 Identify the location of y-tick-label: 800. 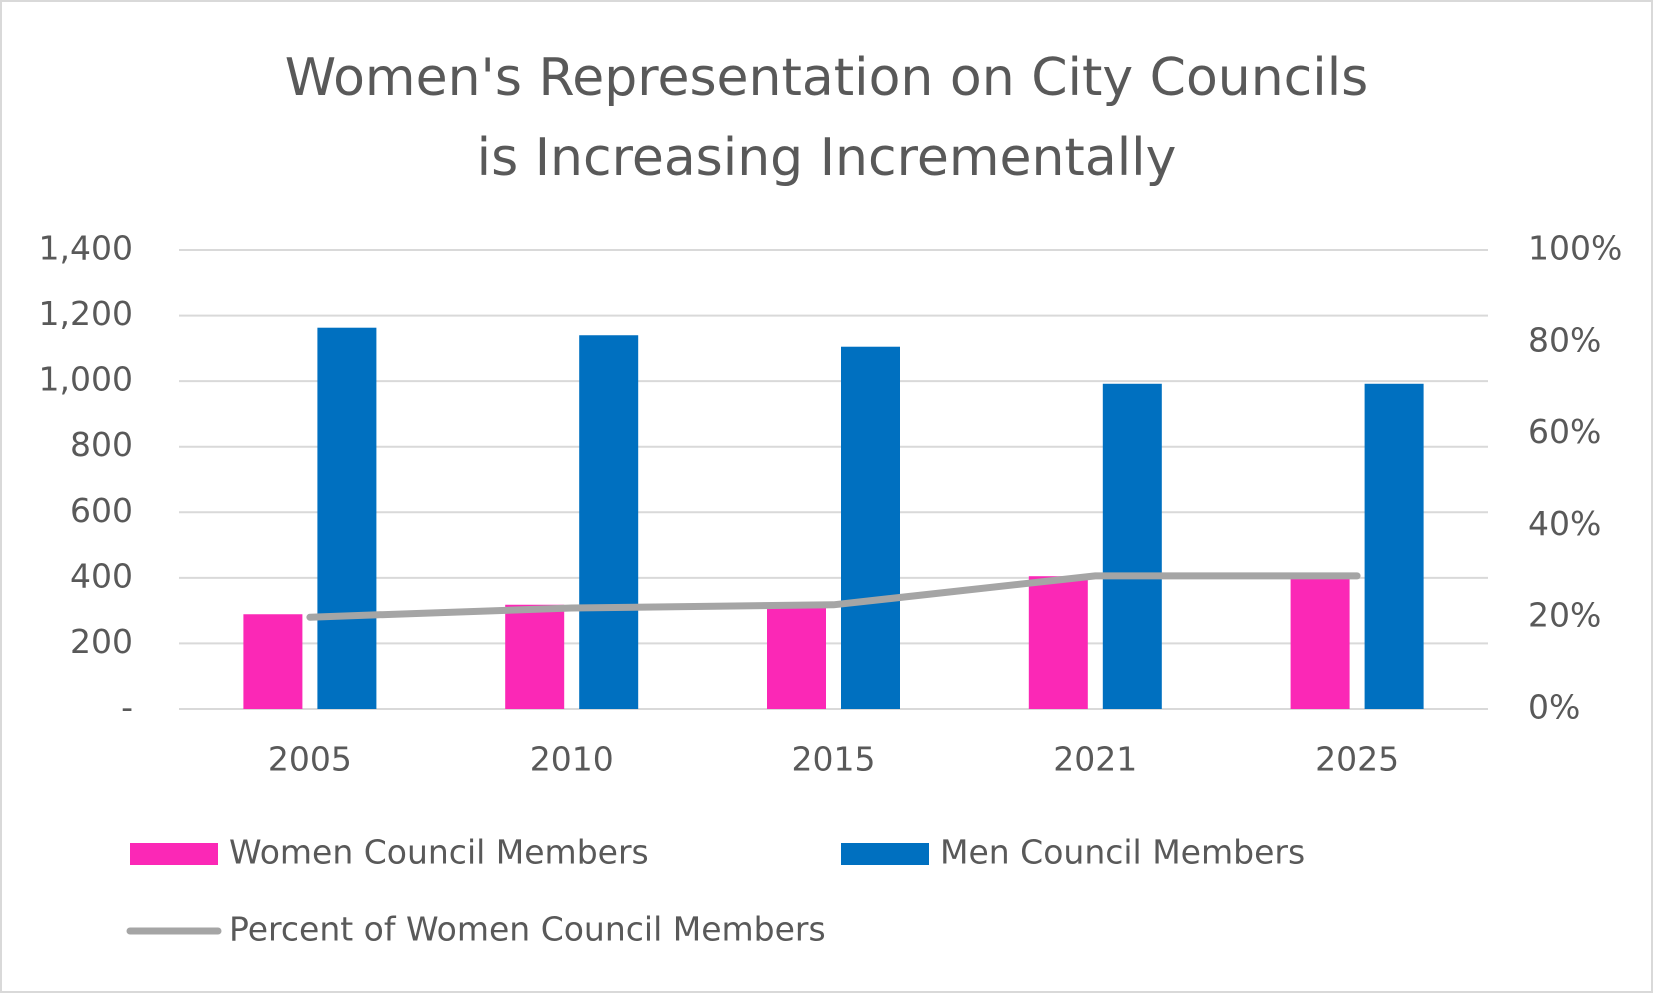
(101, 444).